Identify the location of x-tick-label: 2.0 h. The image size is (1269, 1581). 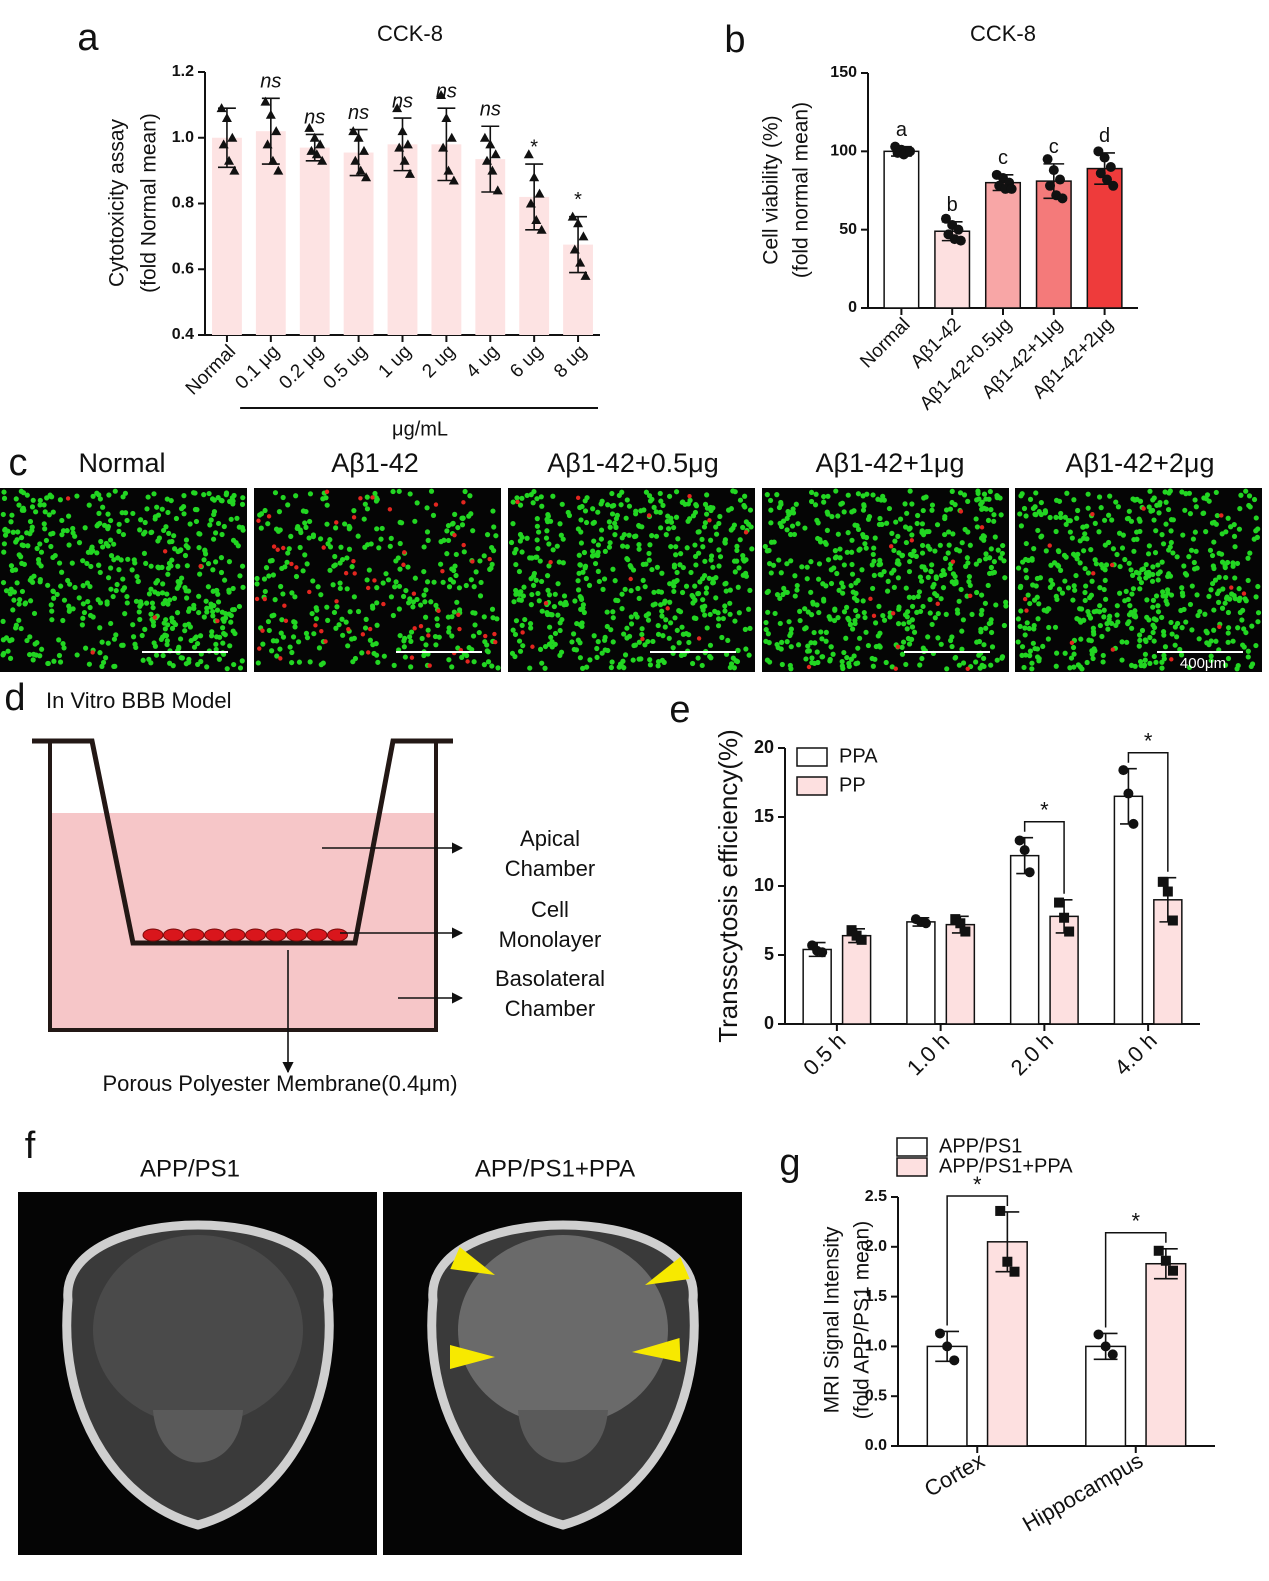
(1032, 1054).